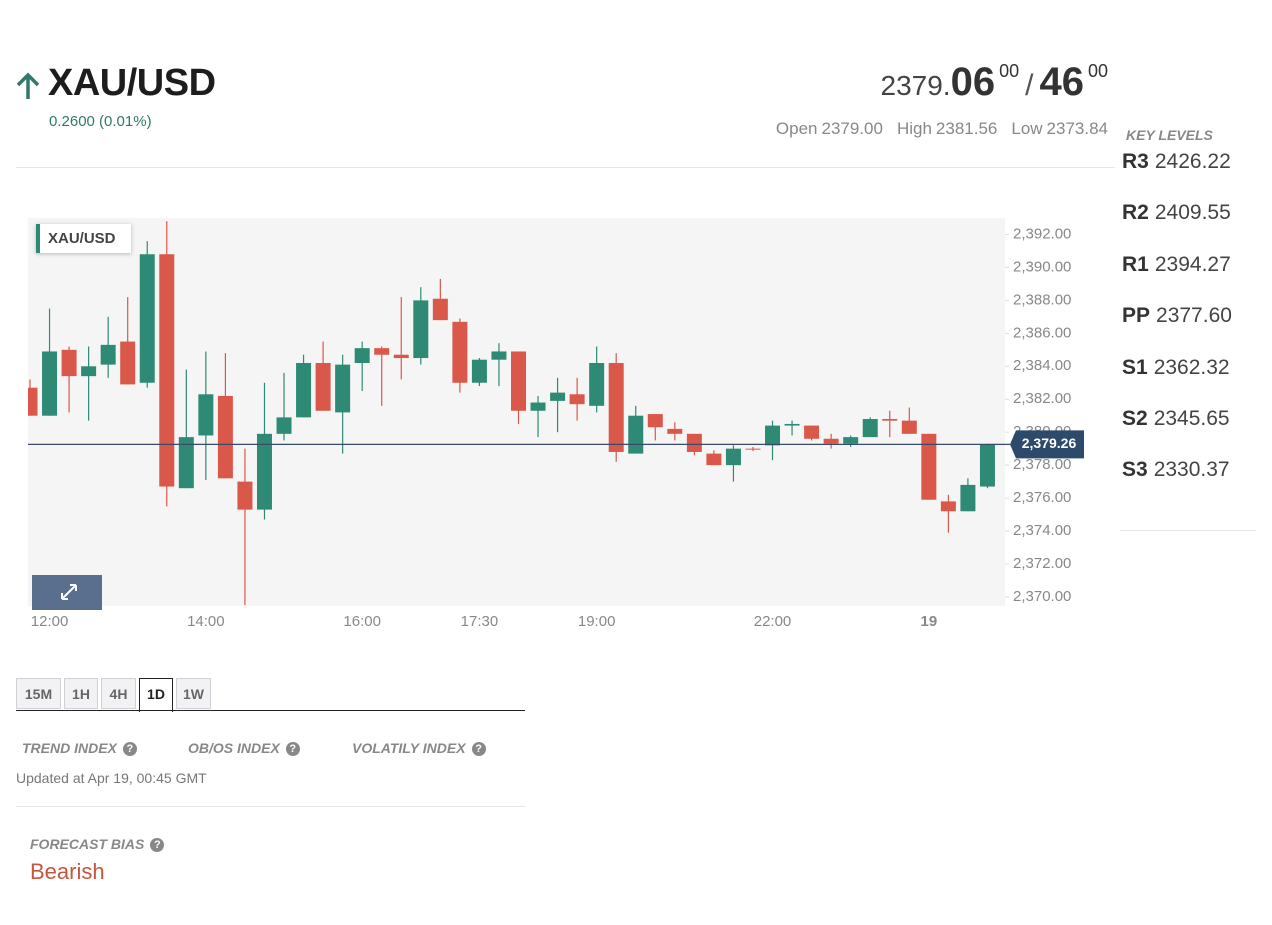 The image size is (1272, 925). Describe the element at coordinates (1049, 443) in the screenshot. I see `last-price-label: 2,379.26` at that location.